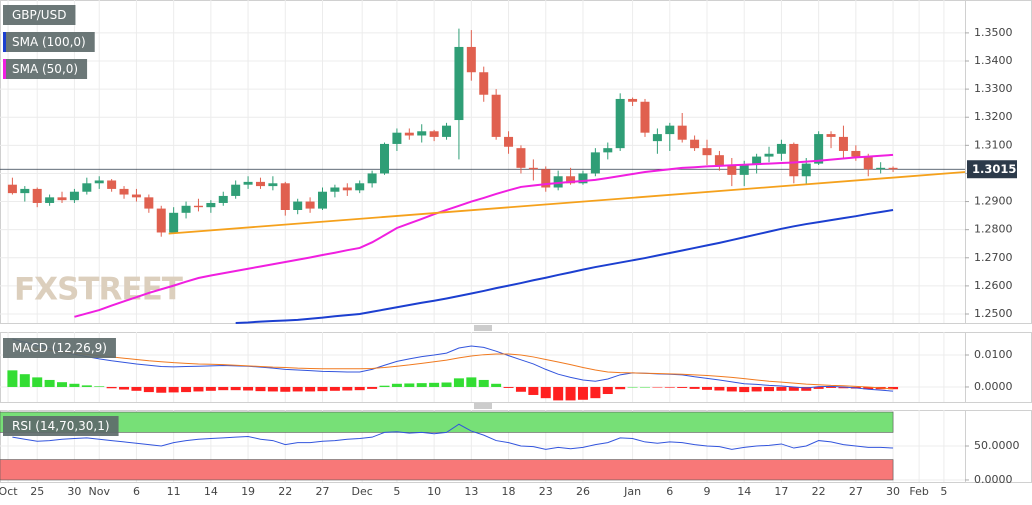 This screenshot has height=505, width=1032. What do you see at coordinates (434, 491) in the screenshot?
I see `x-tick-label: 10` at bounding box center [434, 491].